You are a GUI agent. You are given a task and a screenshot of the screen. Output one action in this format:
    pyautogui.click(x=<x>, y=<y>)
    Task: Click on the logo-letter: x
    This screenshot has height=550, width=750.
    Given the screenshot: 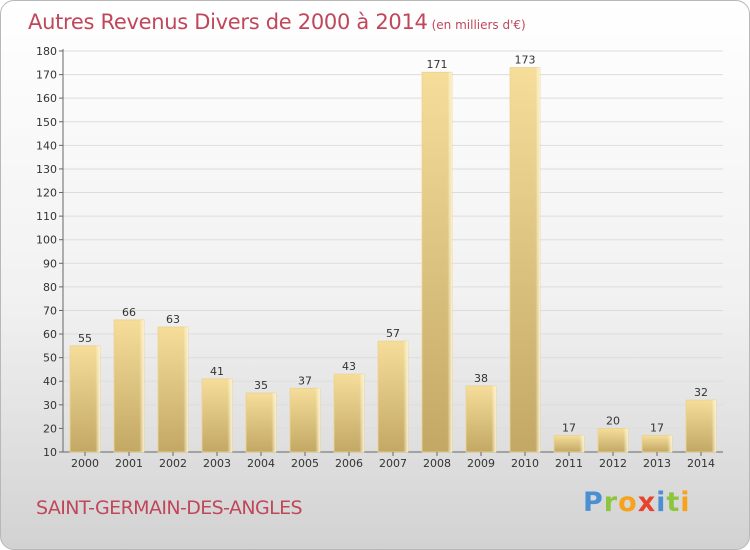 What is the action you would take?
    pyautogui.click(x=647, y=502)
    